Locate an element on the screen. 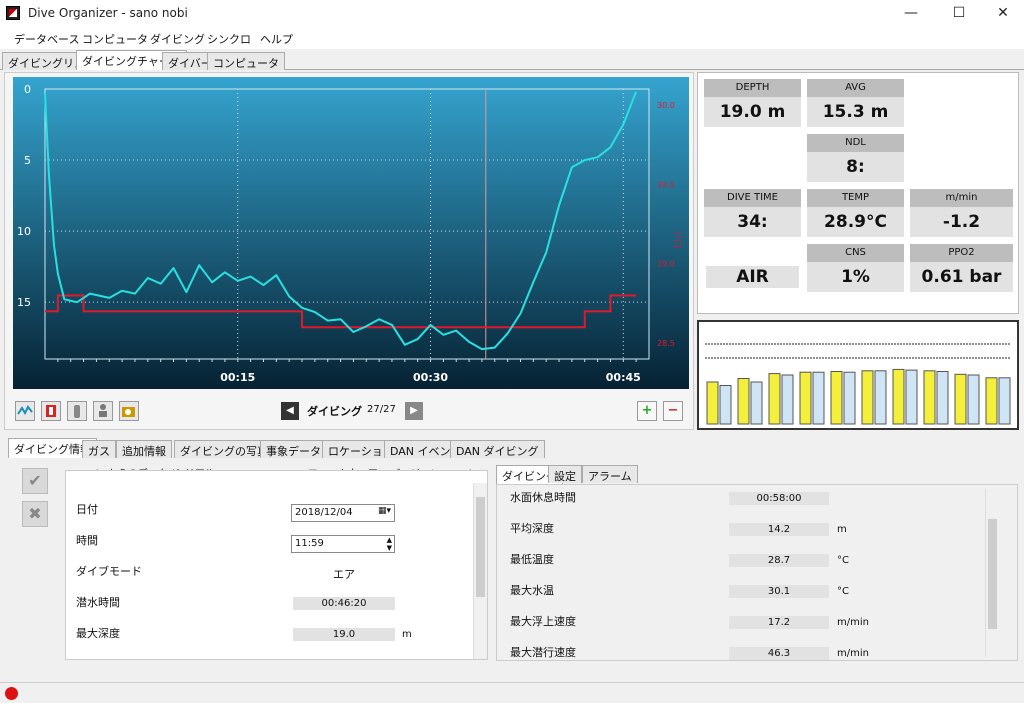 The height and width of the screenshot is (703, 1024). temperature-icon is located at coordinates (51, 411).